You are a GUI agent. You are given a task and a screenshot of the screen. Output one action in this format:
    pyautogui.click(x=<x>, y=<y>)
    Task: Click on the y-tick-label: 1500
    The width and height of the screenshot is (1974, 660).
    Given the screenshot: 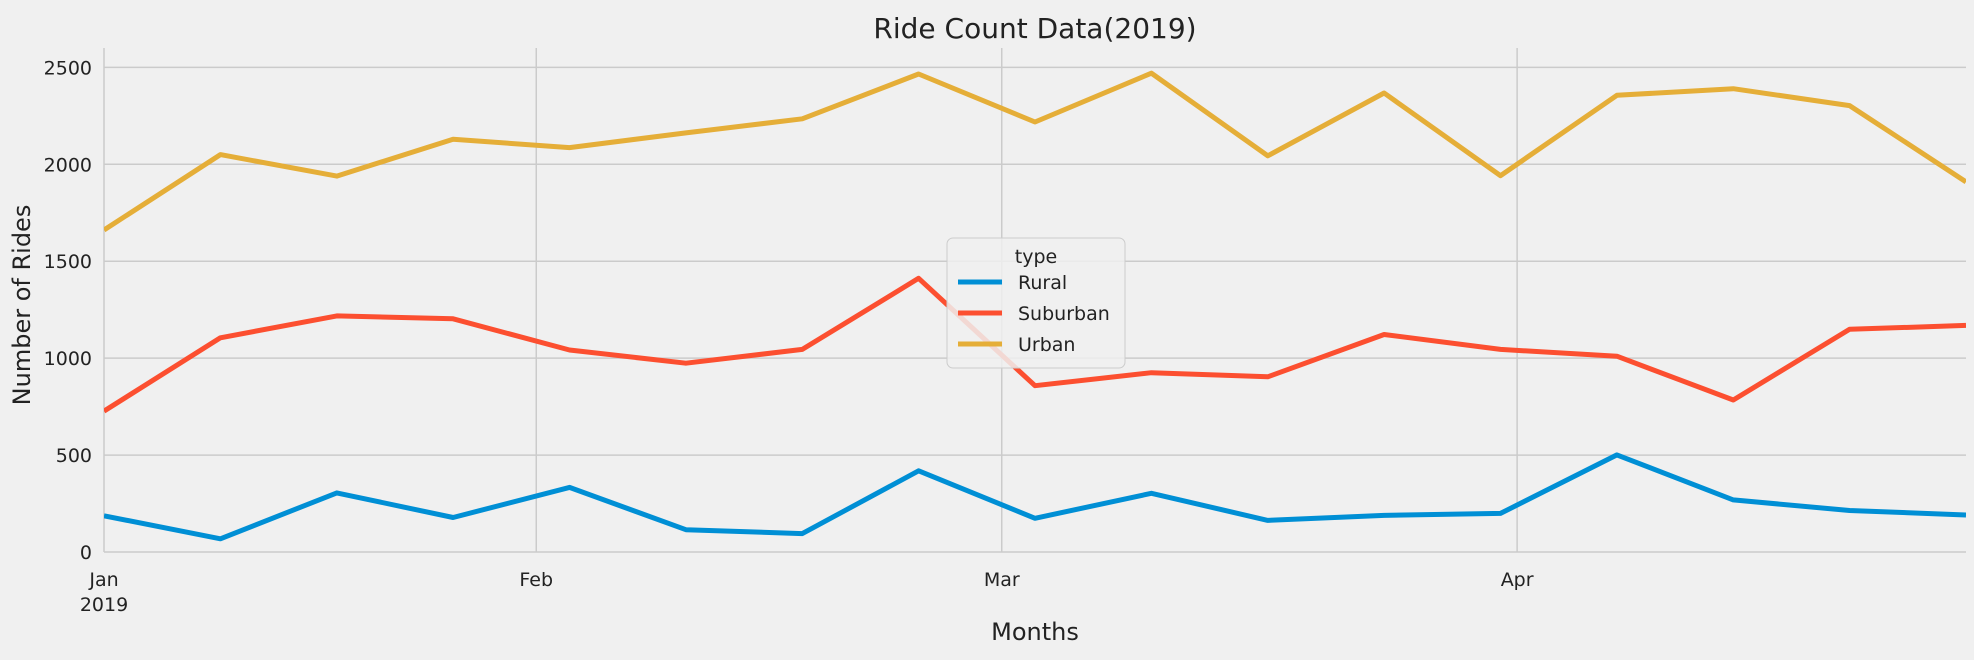 What is the action you would take?
    pyautogui.click(x=68, y=262)
    